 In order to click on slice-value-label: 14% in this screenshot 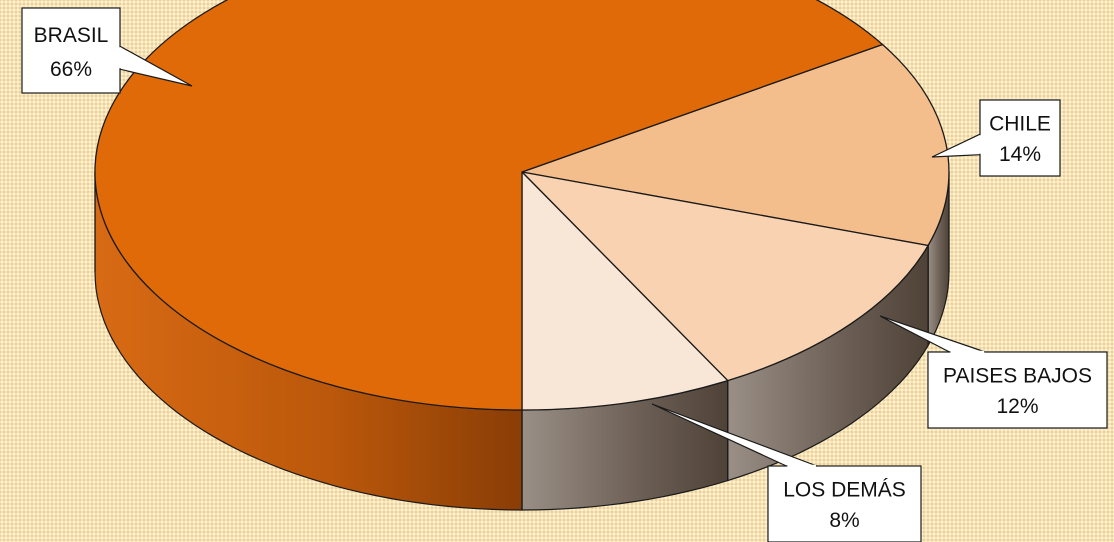, I will do `click(1020, 154)`.